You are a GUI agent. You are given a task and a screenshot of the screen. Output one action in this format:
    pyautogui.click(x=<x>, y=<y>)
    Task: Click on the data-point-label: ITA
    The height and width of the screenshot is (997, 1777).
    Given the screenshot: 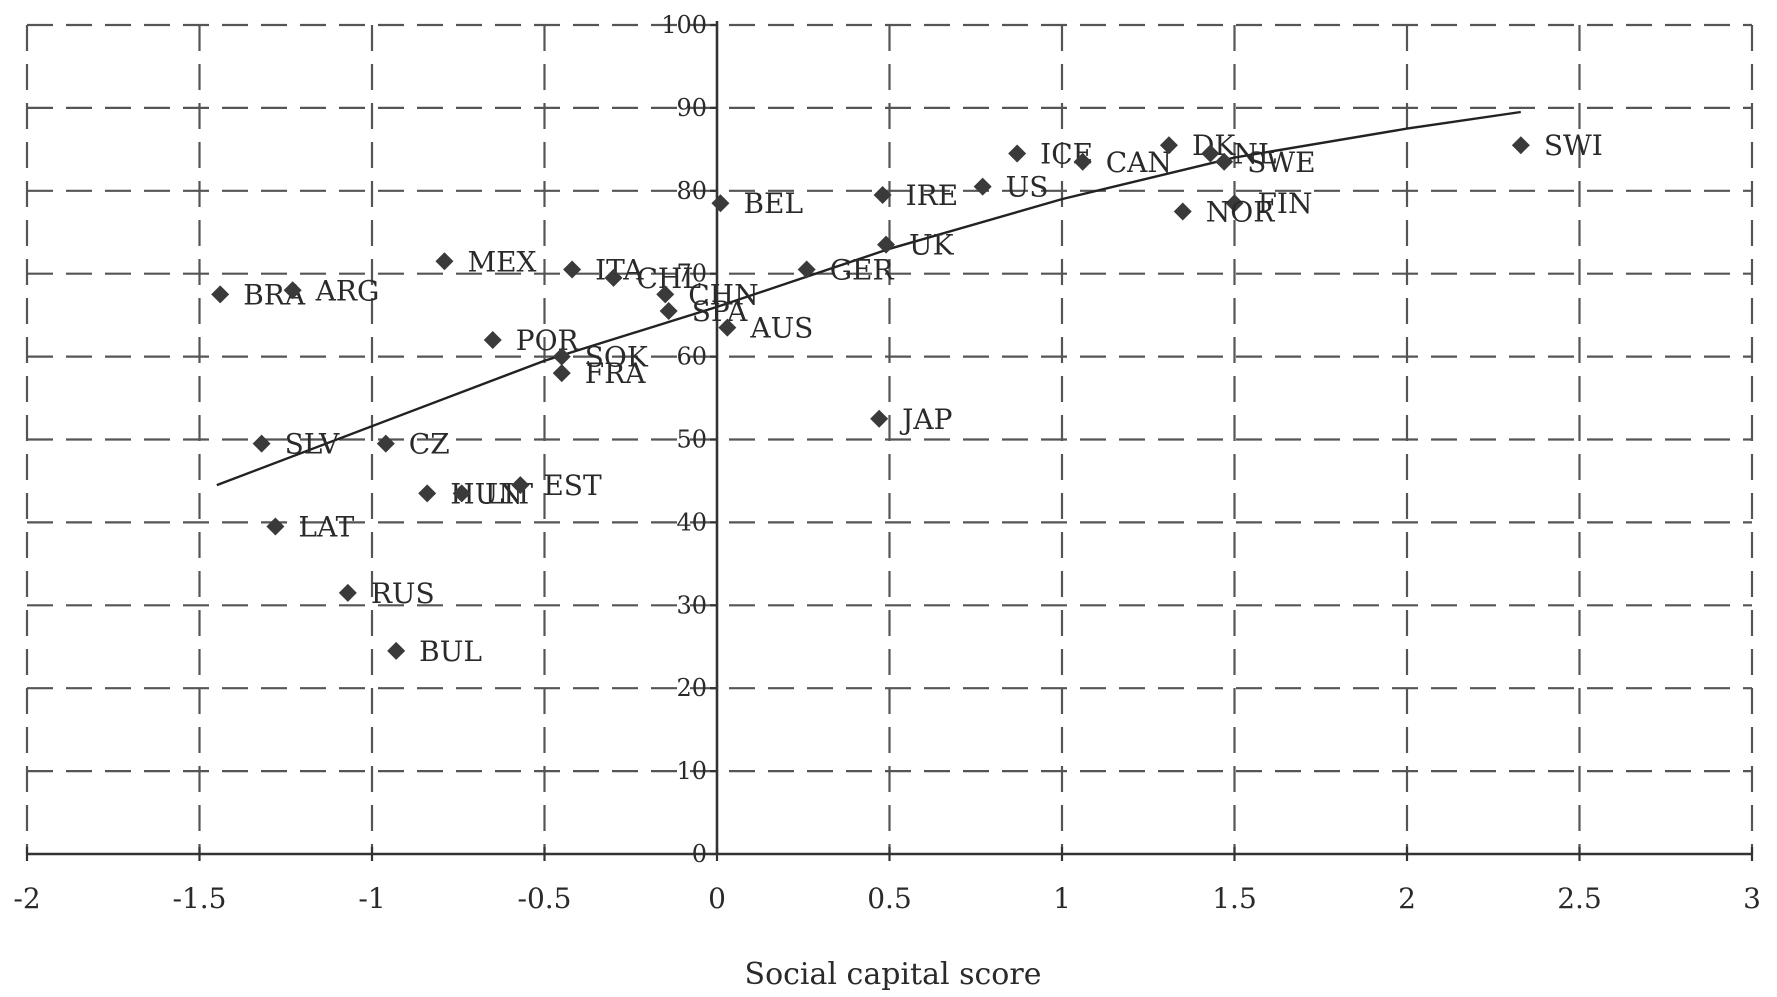 What is the action you would take?
    pyautogui.click(x=619, y=270)
    